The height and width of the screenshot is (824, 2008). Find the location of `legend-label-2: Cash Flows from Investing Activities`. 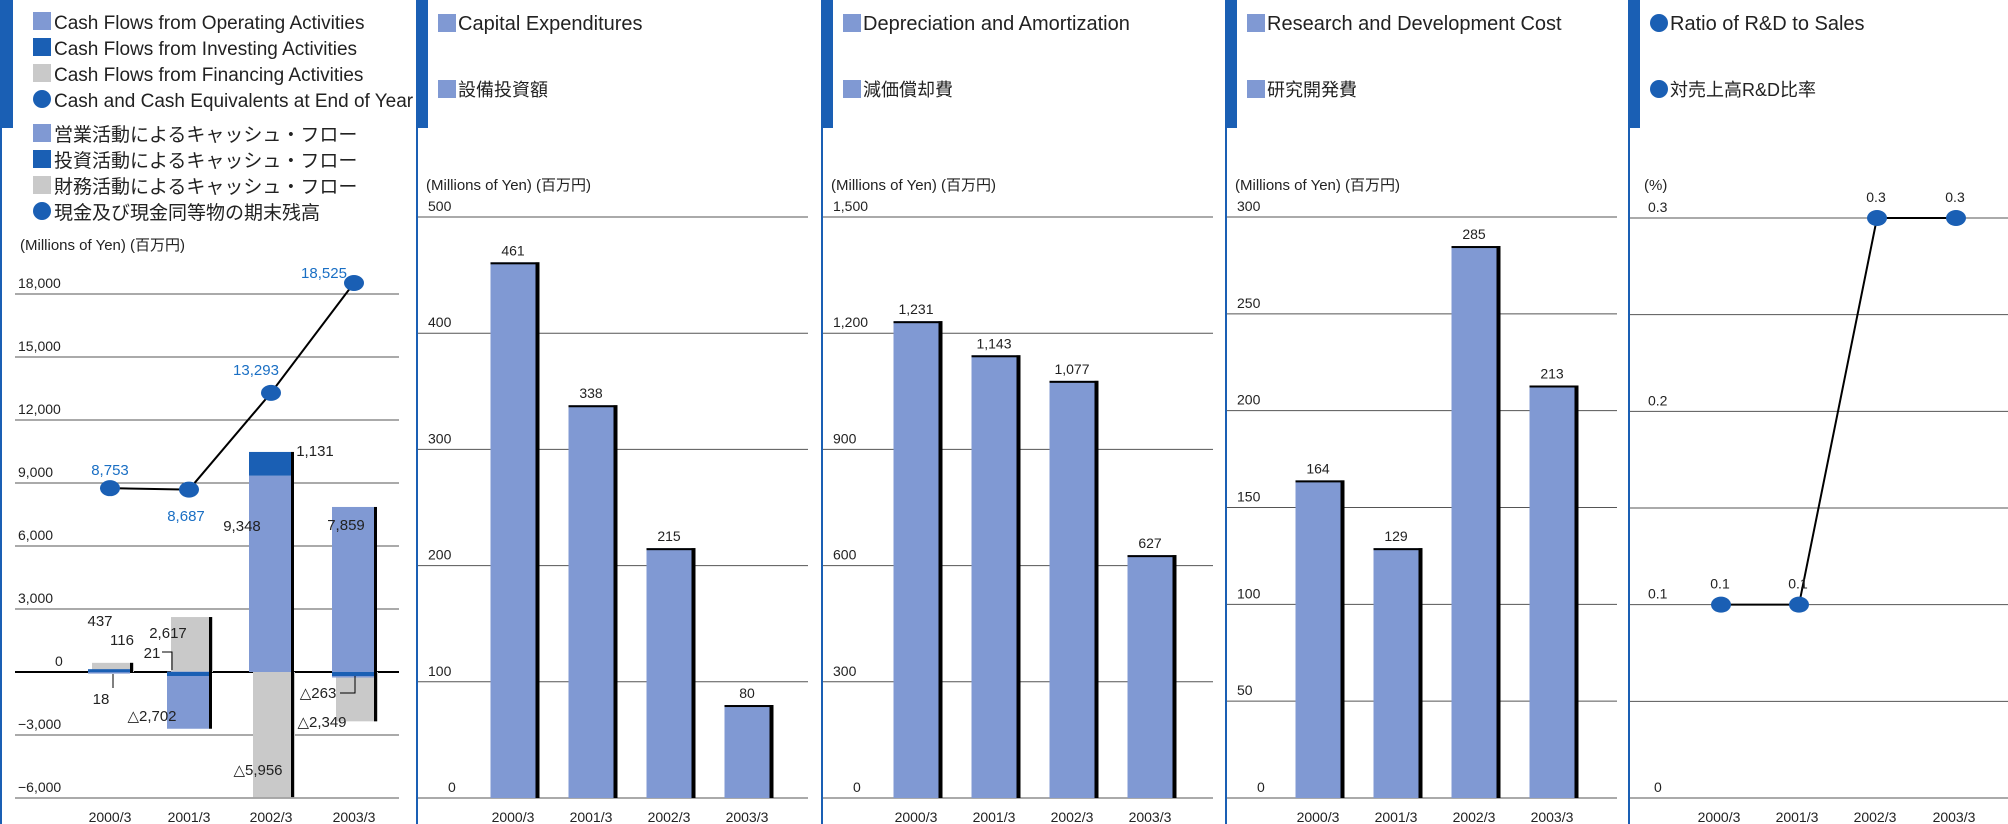

legend-label-2: Cash Flows from Investing Activities is located at coordinates (205, 49).